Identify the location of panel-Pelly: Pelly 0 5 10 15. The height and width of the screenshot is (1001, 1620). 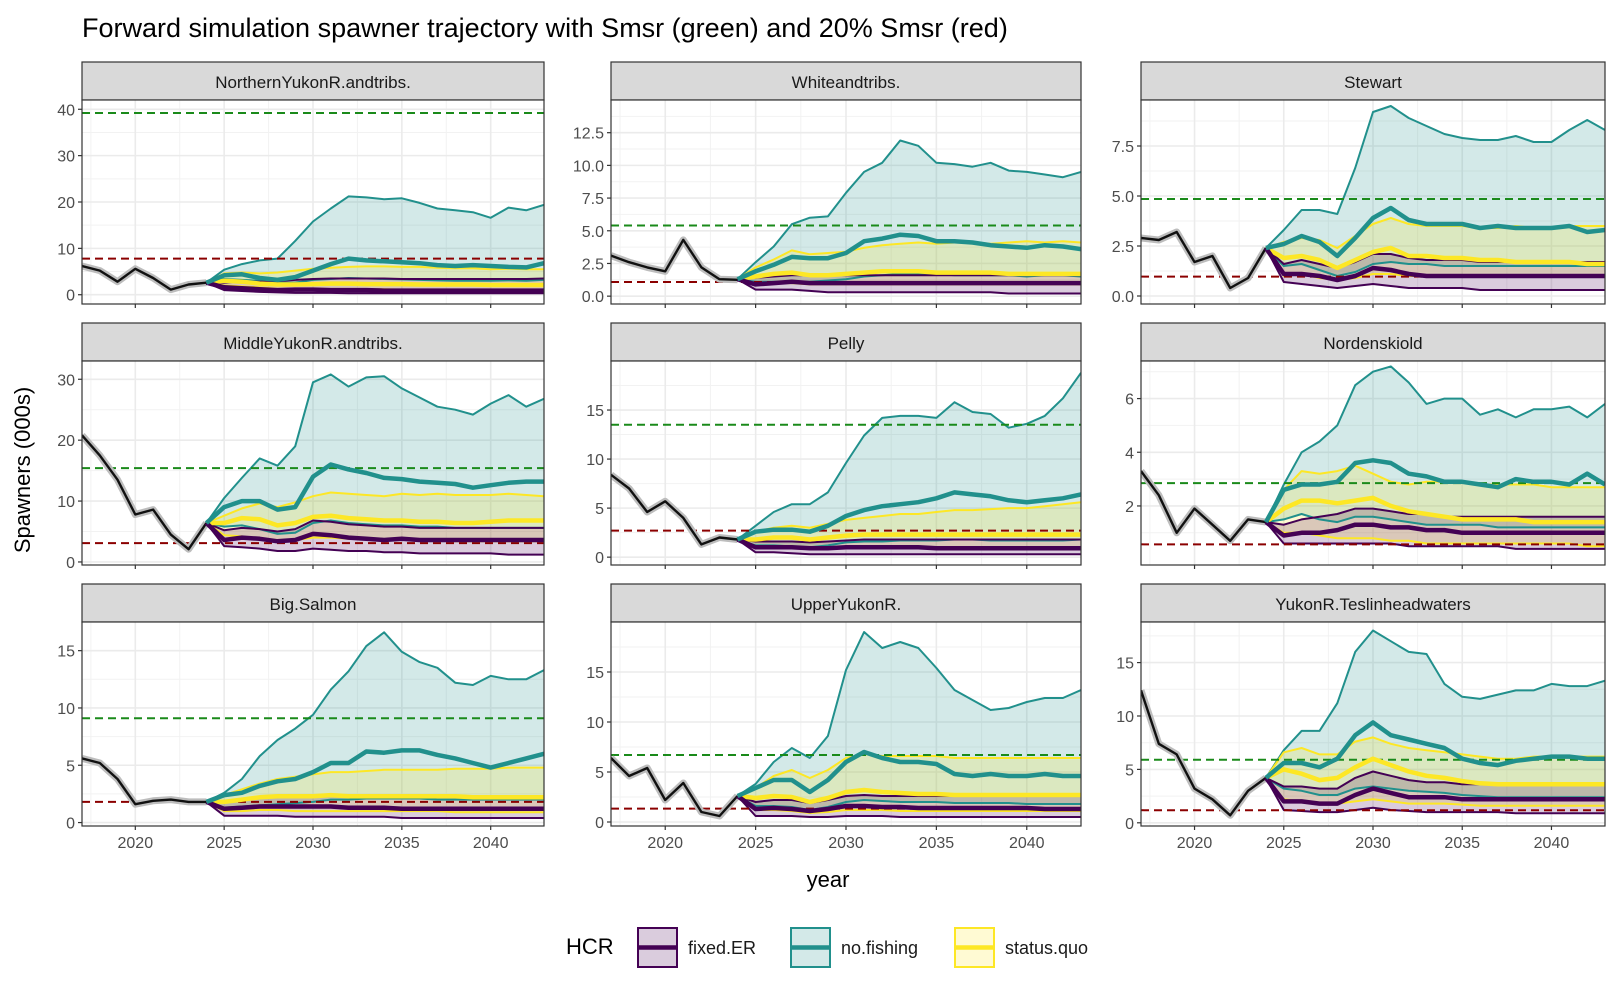
(834, 445).